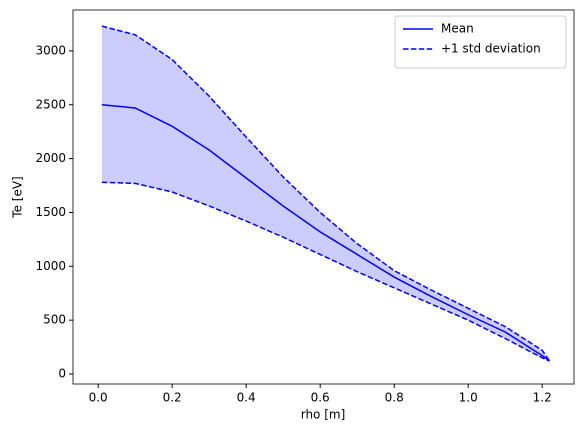 This screenshot has width=582, height=439. Describe the element at coordinates (62, 373) in the screenshot. I see `y-tick-label: 0` at that location.